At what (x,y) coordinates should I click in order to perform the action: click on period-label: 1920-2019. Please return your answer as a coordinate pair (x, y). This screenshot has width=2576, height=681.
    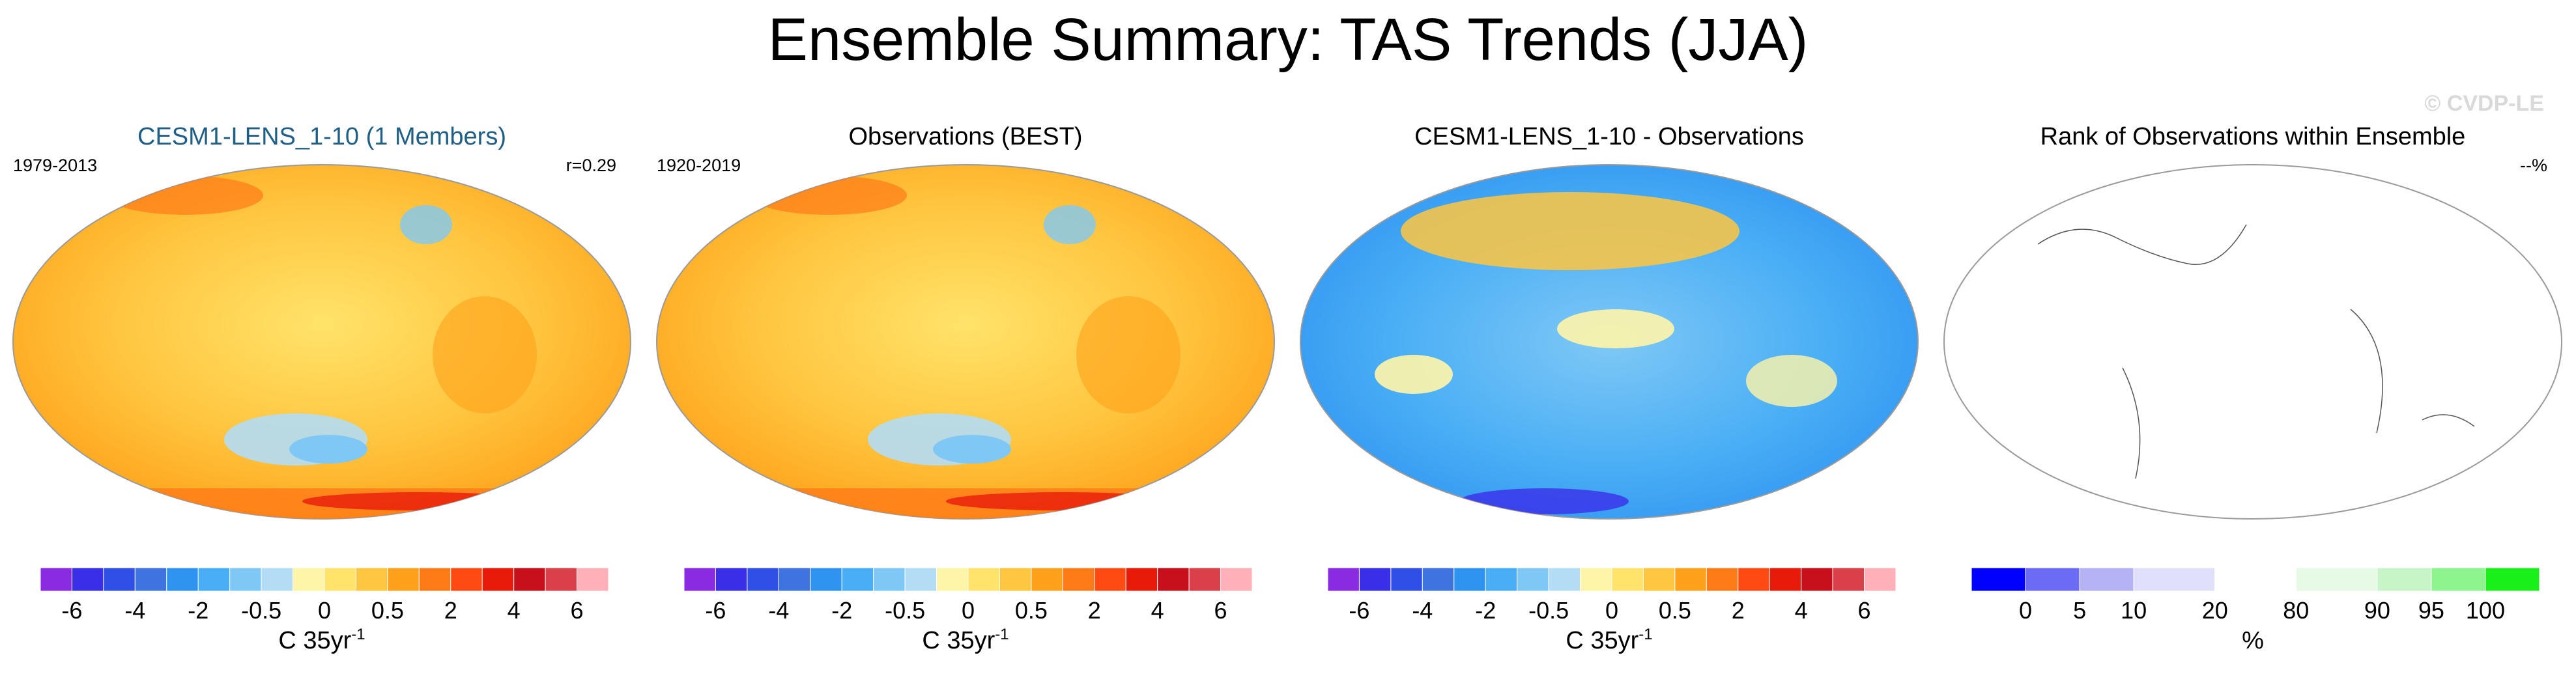
    Looking at the image, I should click on (699, 165).